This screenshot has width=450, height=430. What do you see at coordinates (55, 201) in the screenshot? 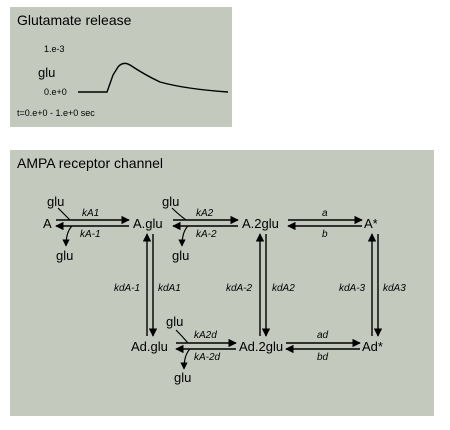
I see `glu-in-1: glu` at bounding box center [55, 201].